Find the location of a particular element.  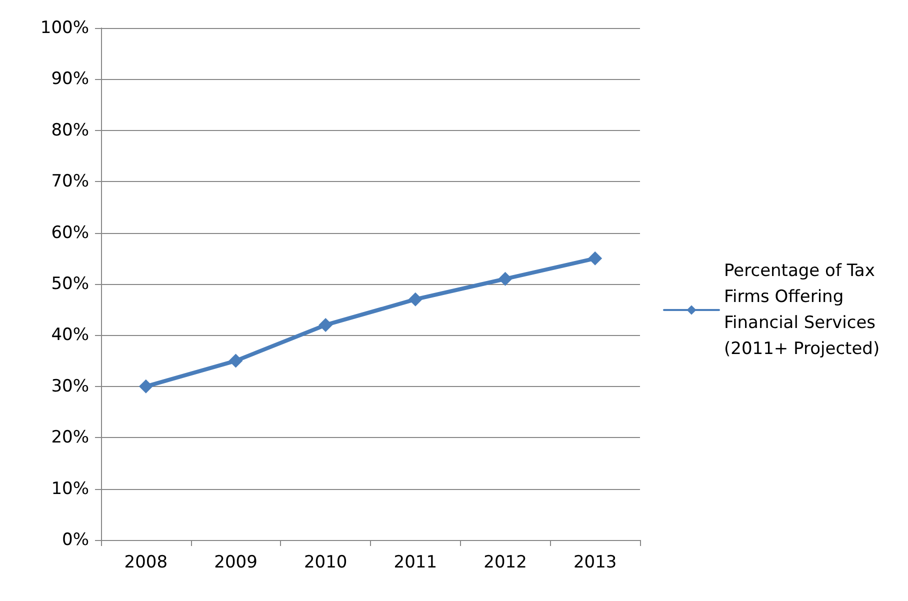

y-tick-label: 0% is located at coordinates (75, 540).